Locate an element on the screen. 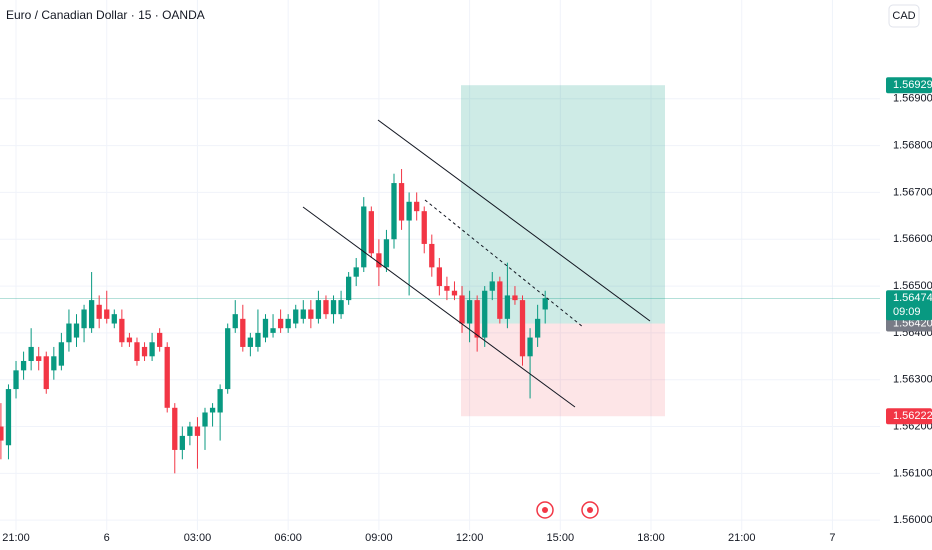  countdown-label: 09:09 is located at coordinates (907, 312).